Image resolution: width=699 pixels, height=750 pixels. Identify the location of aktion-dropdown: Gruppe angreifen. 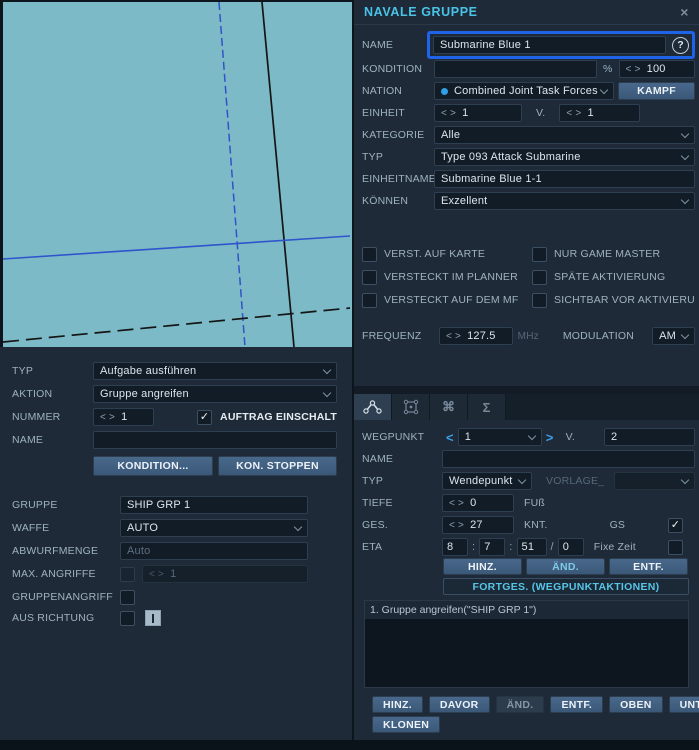
(215, 394).